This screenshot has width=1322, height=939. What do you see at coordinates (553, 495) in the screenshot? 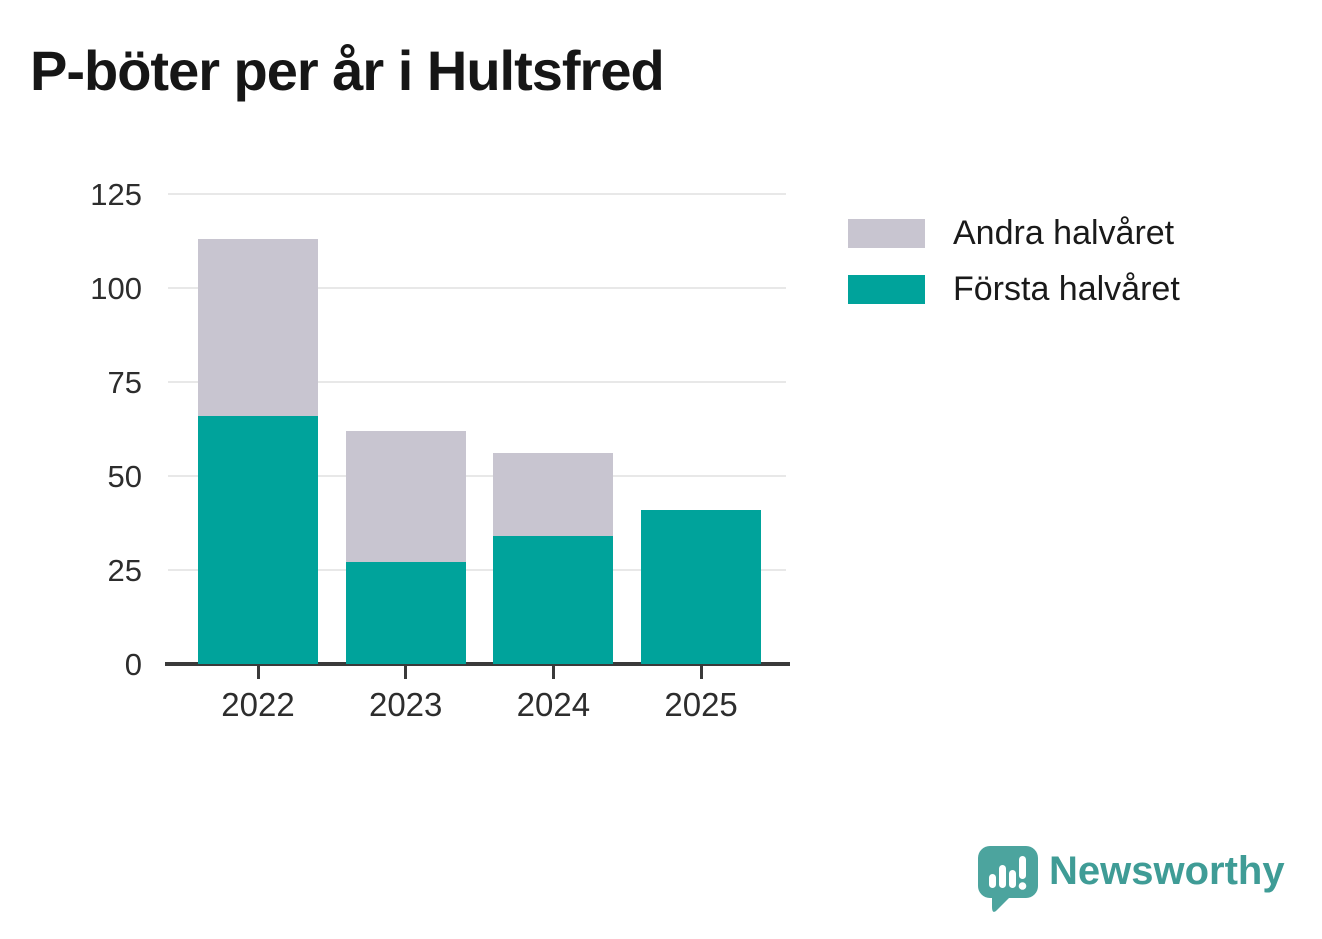
I see `bar-2024-andra-halvåret` at bounding box center [553, 495].